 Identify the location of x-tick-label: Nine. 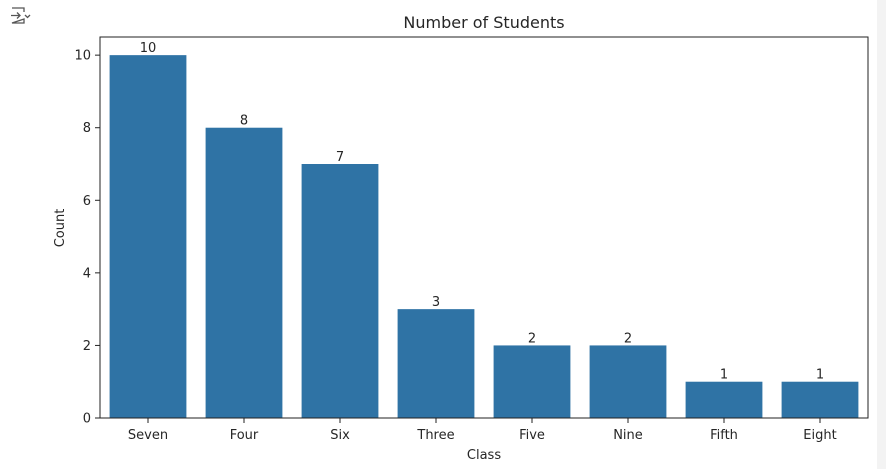
(628, 435).